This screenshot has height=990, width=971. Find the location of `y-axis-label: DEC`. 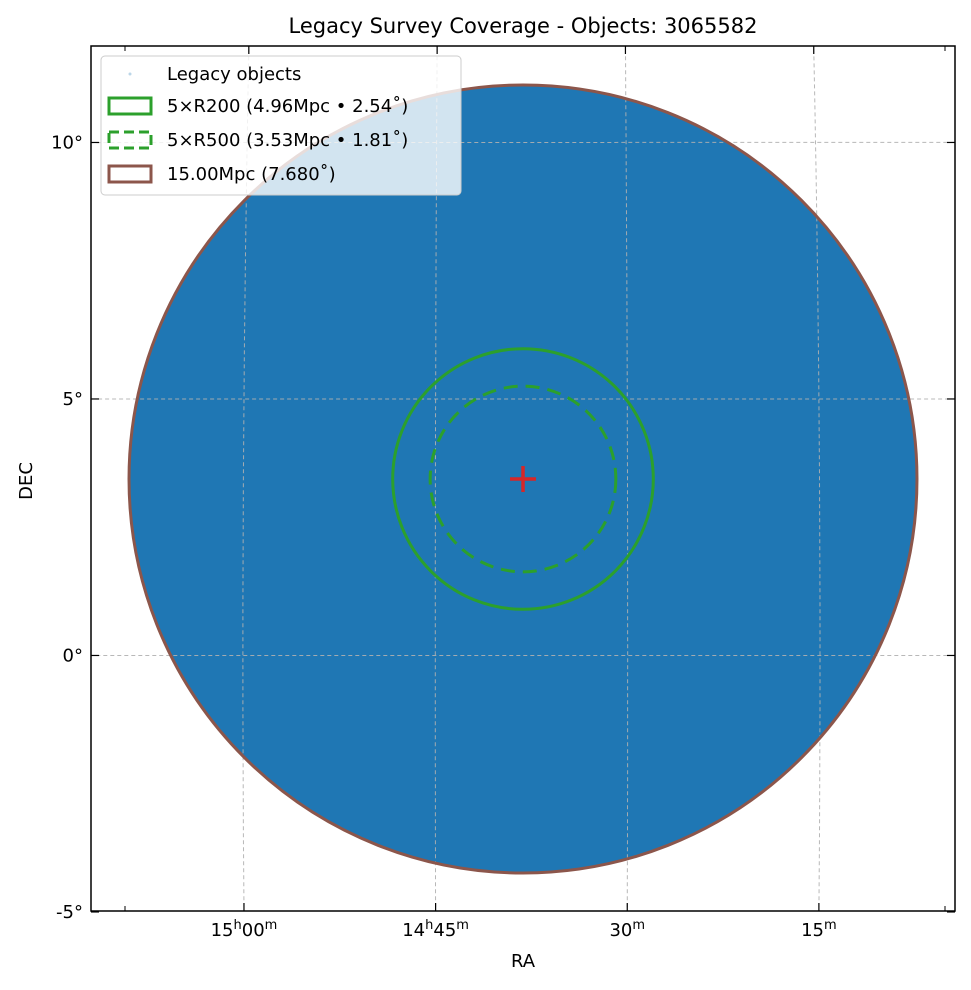

y-axis-label: DEC is located at coordinates (26, 481).